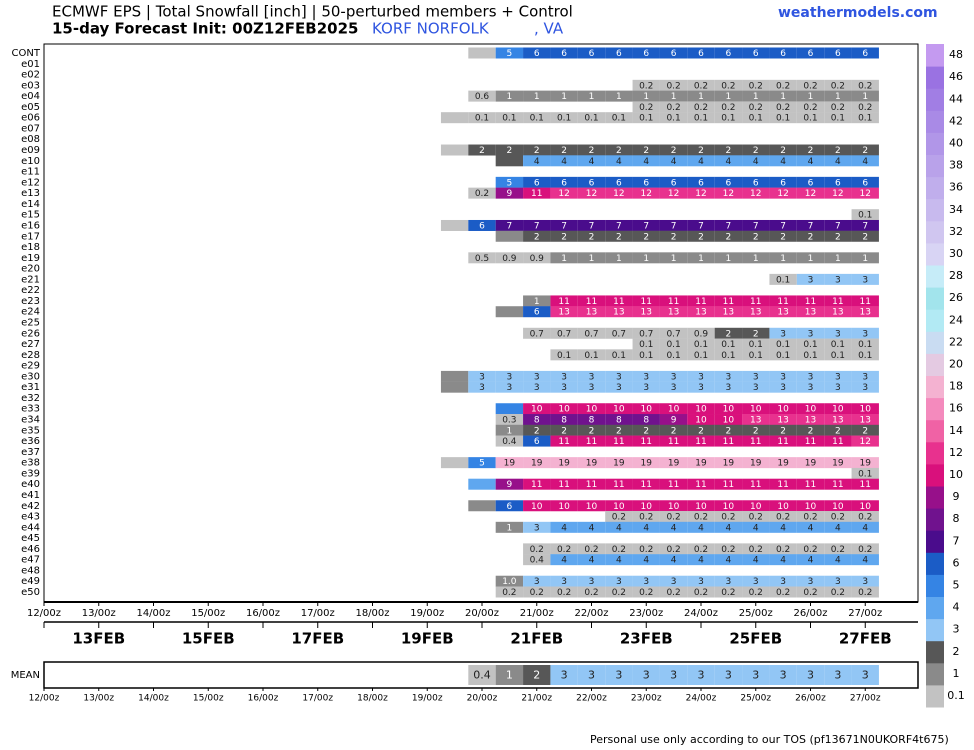 Image resolution: width=974 pixels, height=750 pixels. Describe the element at coordinates (372, 613) in the screenshot. I see `x-tick-label: 18/00z` at that location.